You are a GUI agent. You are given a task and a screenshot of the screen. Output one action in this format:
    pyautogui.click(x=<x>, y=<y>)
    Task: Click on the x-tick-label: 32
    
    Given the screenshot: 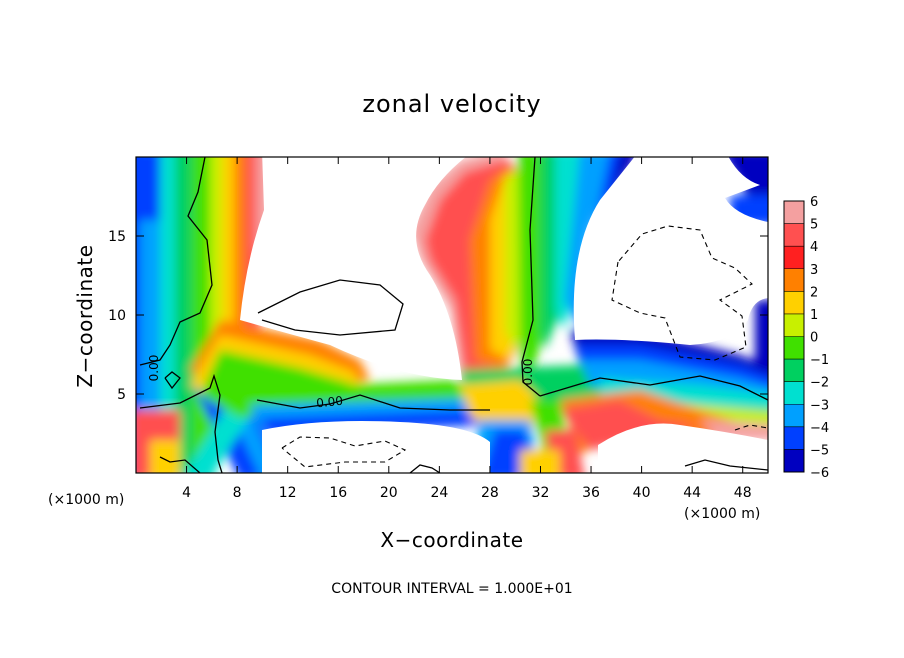 What is the action you would take?
    pyautogui.click(x=541, y=493)
    